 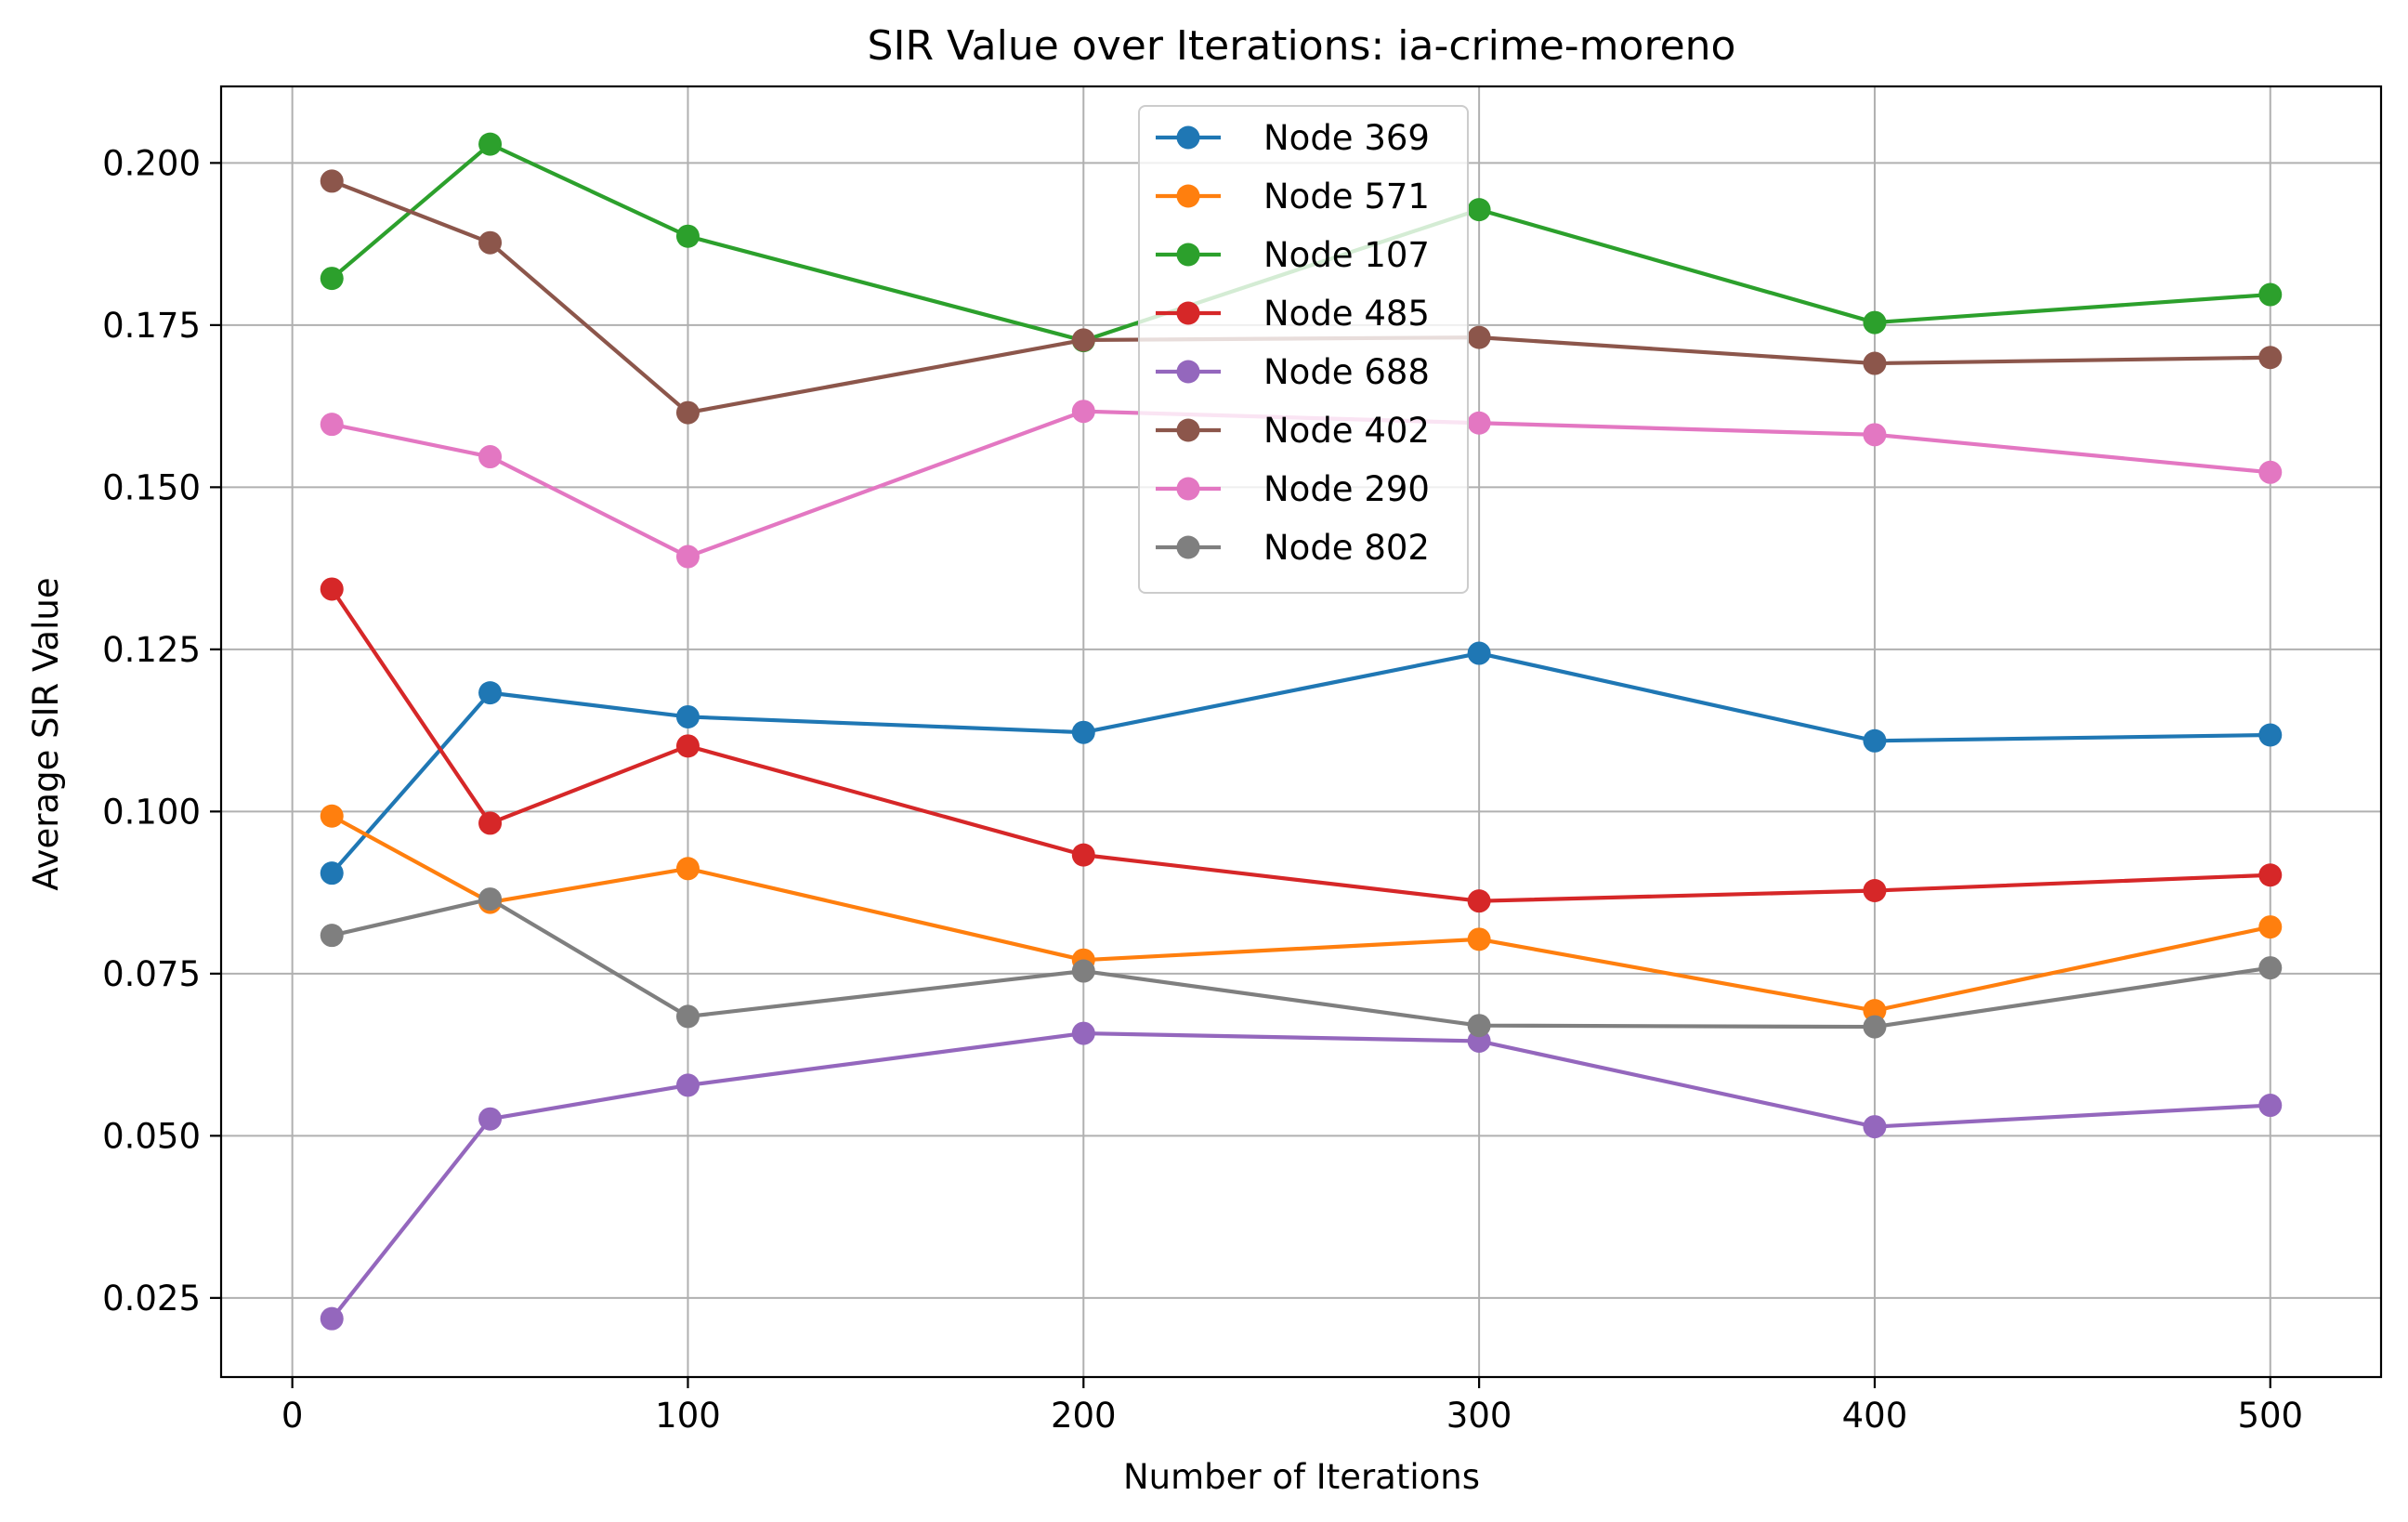 What do you see at coordinates (1875, 1416) in the screenshot?
I see `x-tick-label: 400` at bounding box center [1875, 1416].